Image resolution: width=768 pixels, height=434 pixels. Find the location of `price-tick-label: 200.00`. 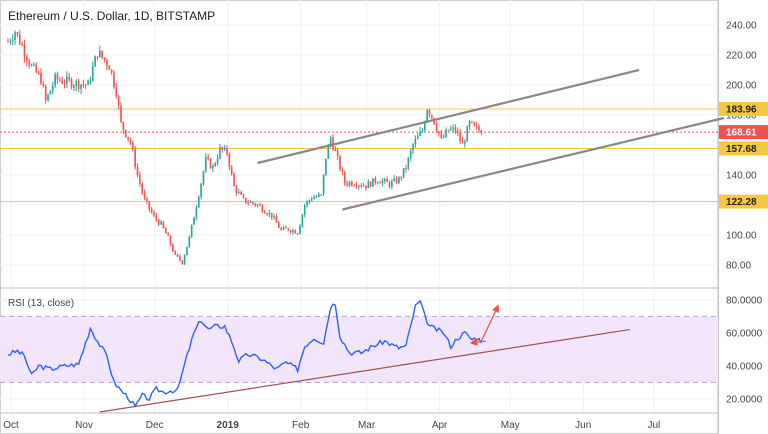

price-tick-label: 200.00 is located at coordinates (741, 86).